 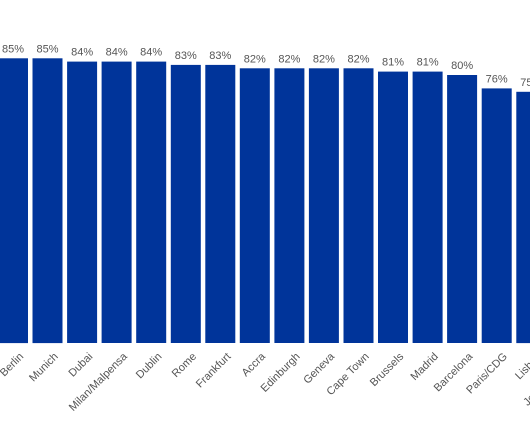 I want to click on bar-munich, so click(x=47, y=201).